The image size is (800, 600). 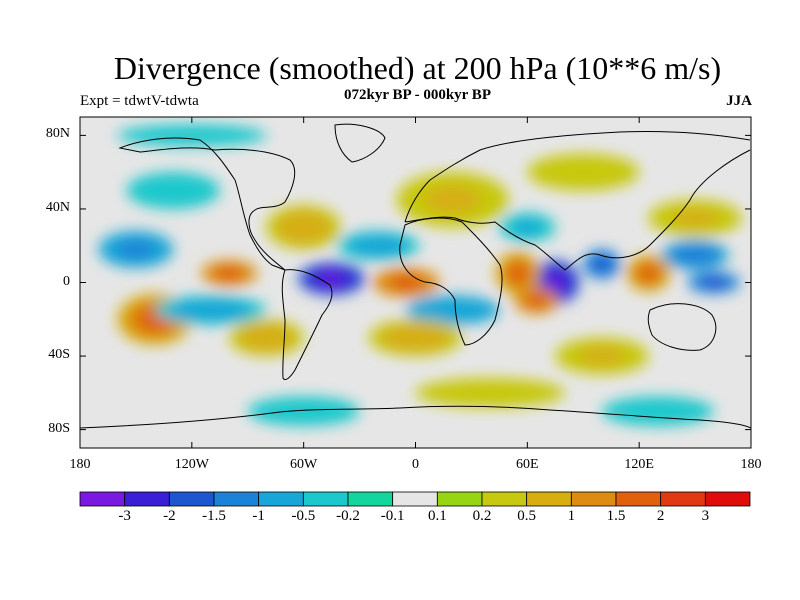 I want to click on colorbar-label: -1.5, so click(x=214, y=516).